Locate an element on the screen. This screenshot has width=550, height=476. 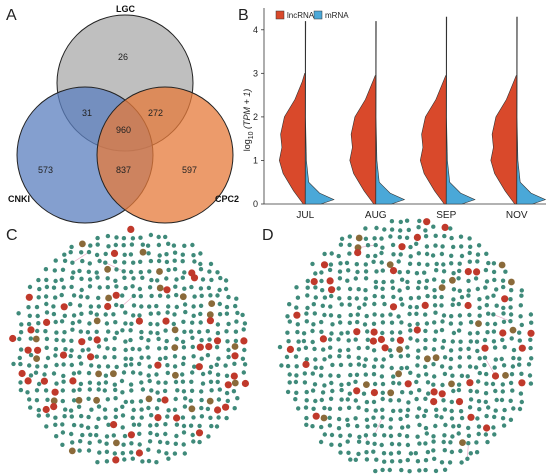
y-tick-label: 0 is located at coordinates (255, 204).